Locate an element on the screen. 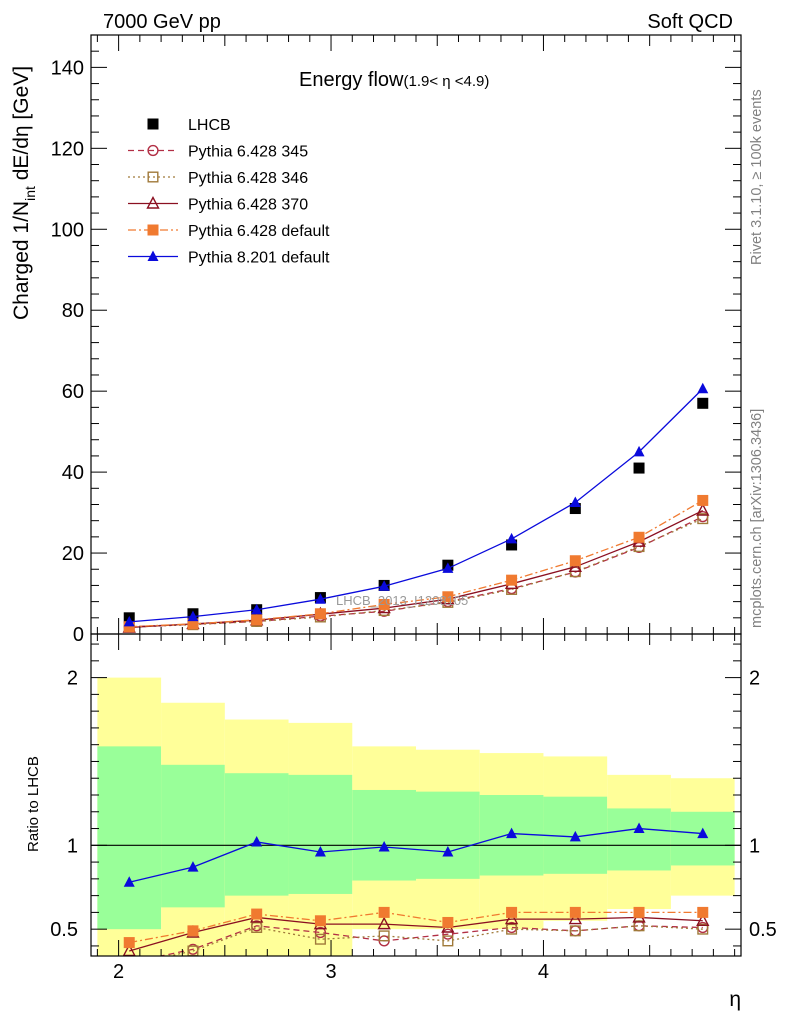  legend-label: LHCB is located at coordinates (209, 125).